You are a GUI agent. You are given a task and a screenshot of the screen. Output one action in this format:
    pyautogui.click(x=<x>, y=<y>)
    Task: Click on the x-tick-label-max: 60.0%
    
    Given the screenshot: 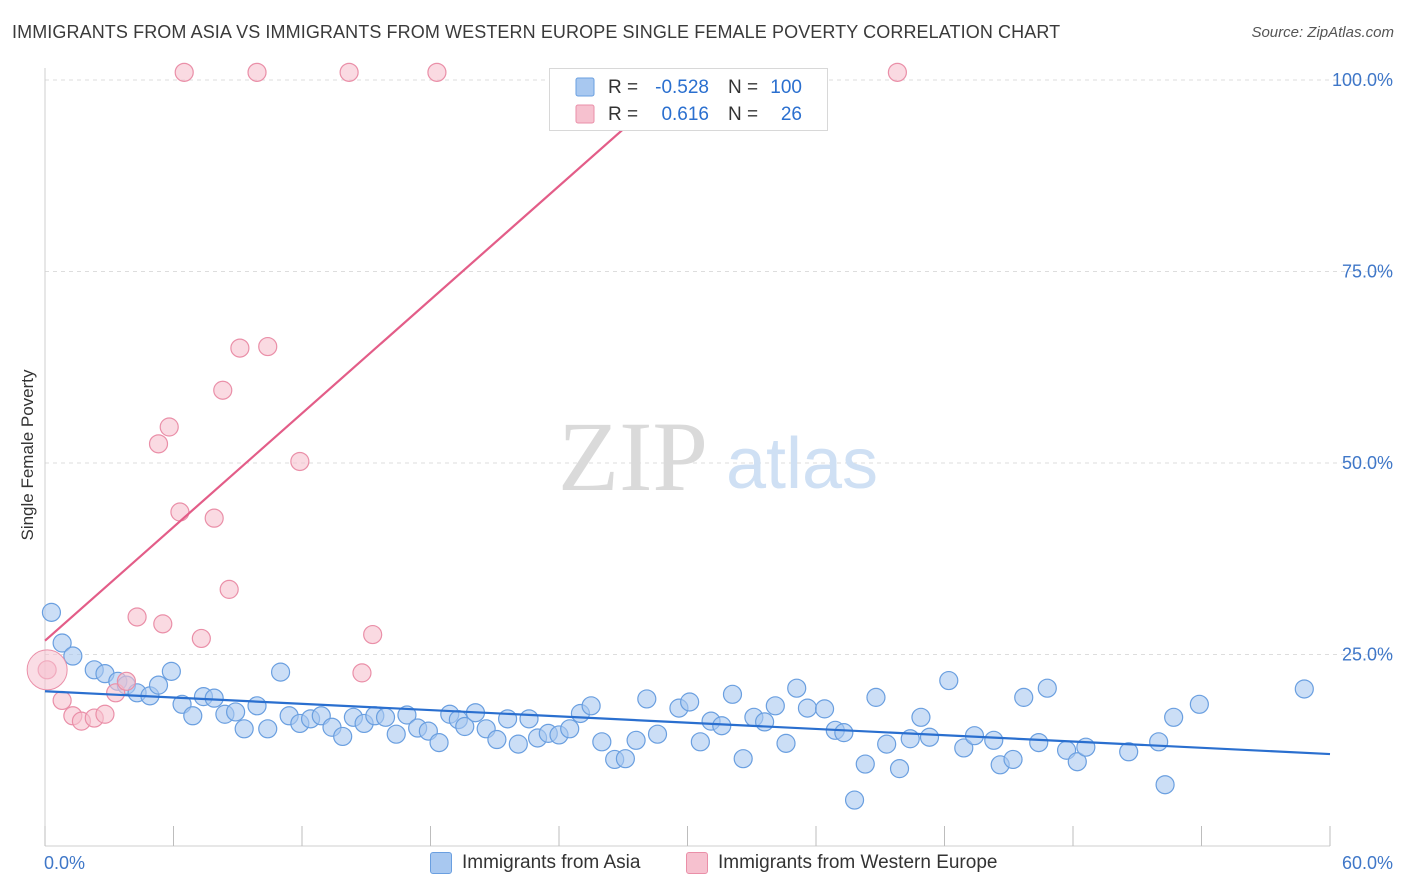 What is the action you would take?
    pyautogui.click(x=1367, y=863)
    